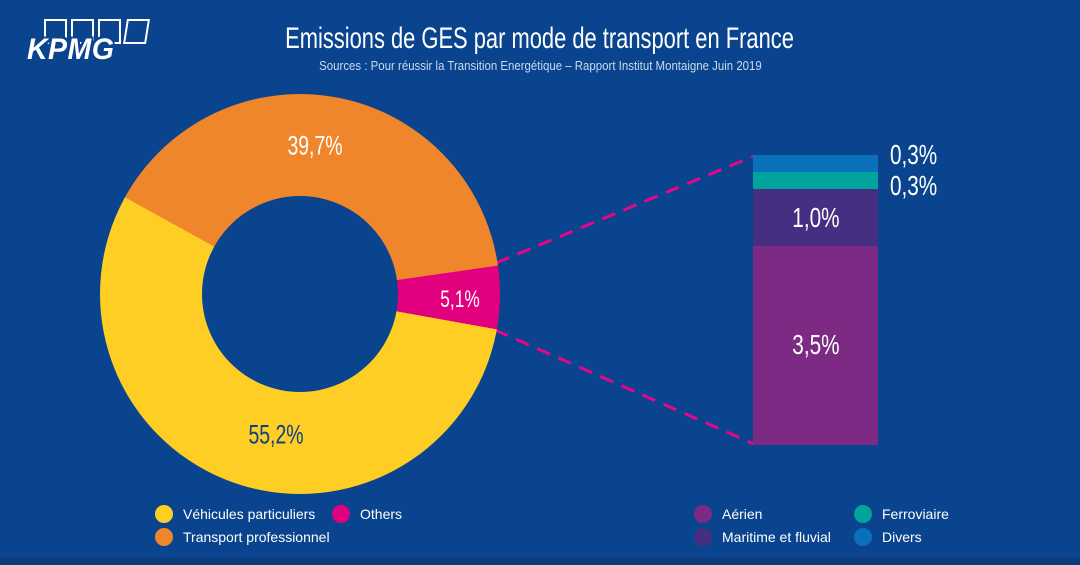 This screenshot has width=1080, height=565. Describe the element at coordinates (381, 514) in the screenshot. I see `legend-label: Others` at that location.